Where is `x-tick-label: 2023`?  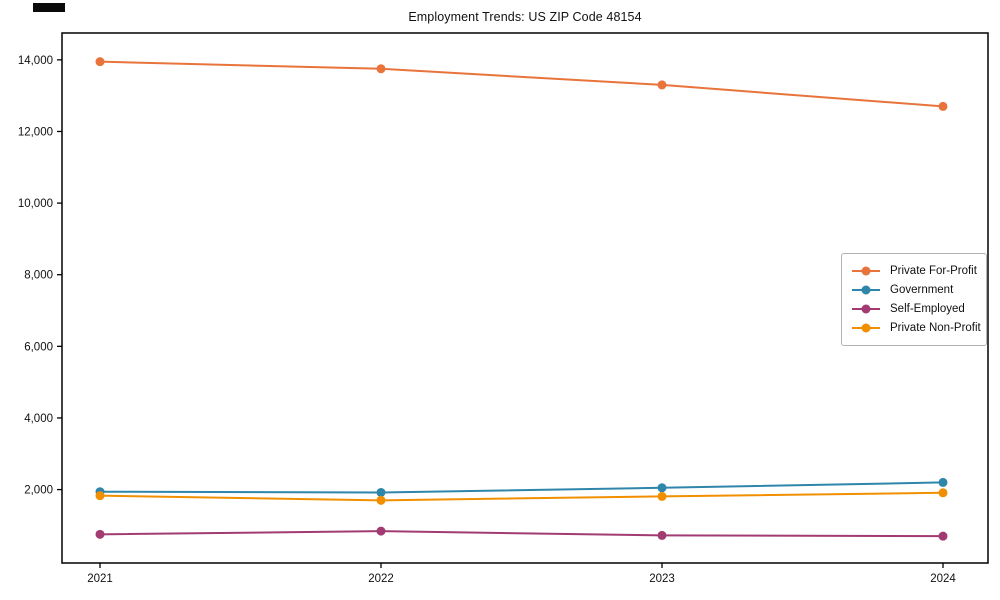 x-tick-label: 2023 is located at coordinates (662, 579).